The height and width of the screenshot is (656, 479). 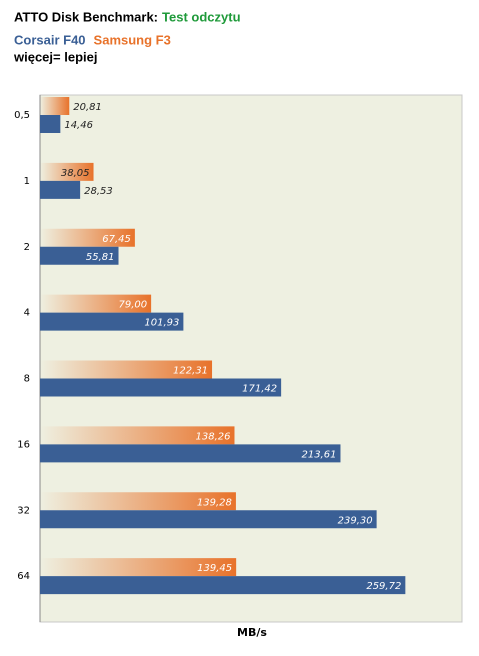 I want to click on value-label: 239,30, so click(x=355, y=520).